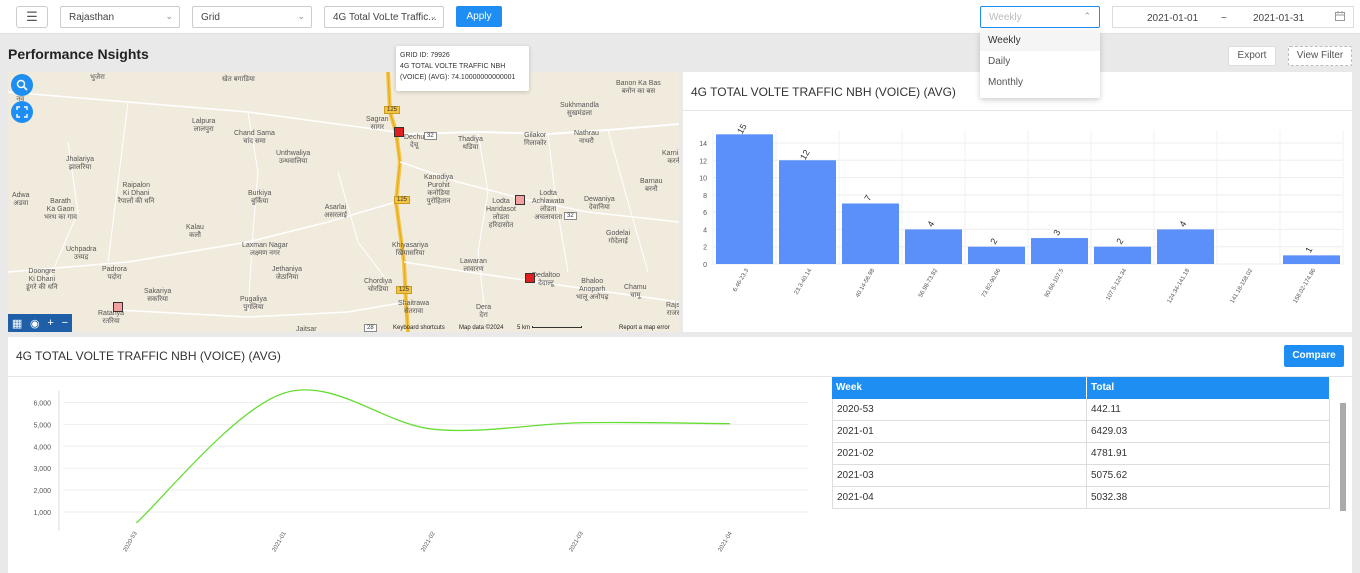  I want to click on map-place-label: Rajsagराजसाग, so click(672, 309).